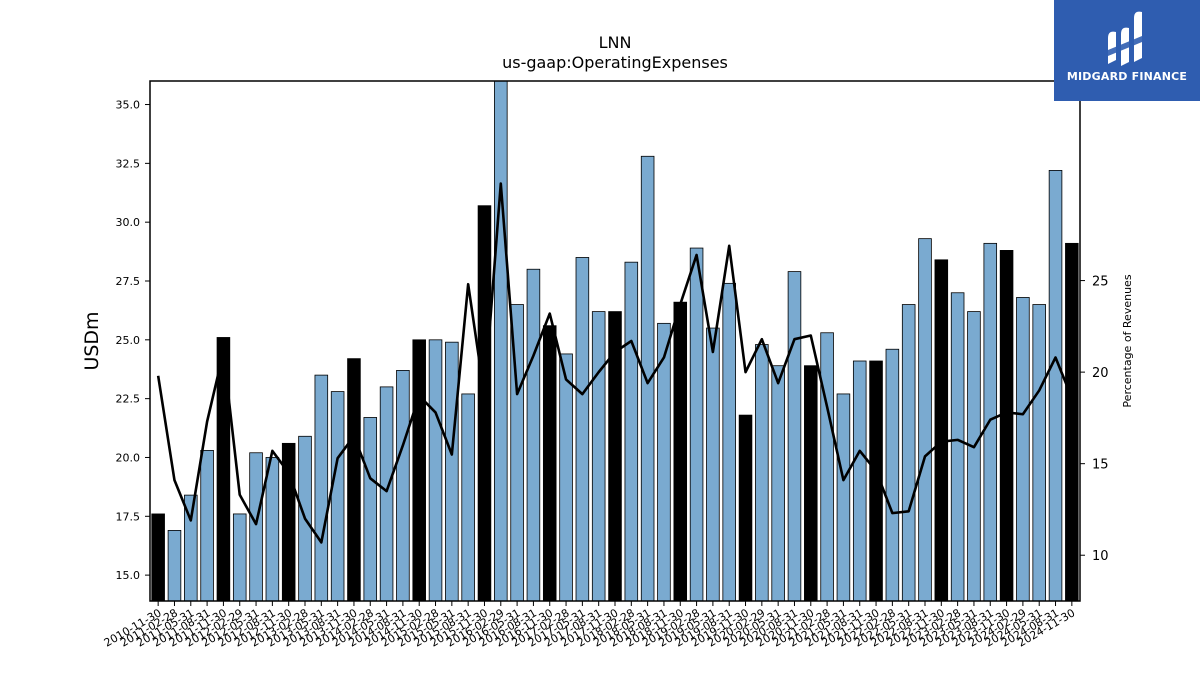  Describe the element at coordinates (615, 62) in the screenshot. I see `chart-subtitle: us-gaap:OperatingExpenses` at that location.